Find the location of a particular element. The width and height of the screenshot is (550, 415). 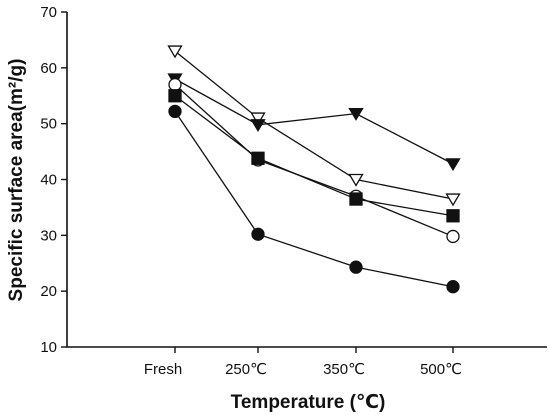

y-tick-label: 60 is located at coordinates (48, 68).